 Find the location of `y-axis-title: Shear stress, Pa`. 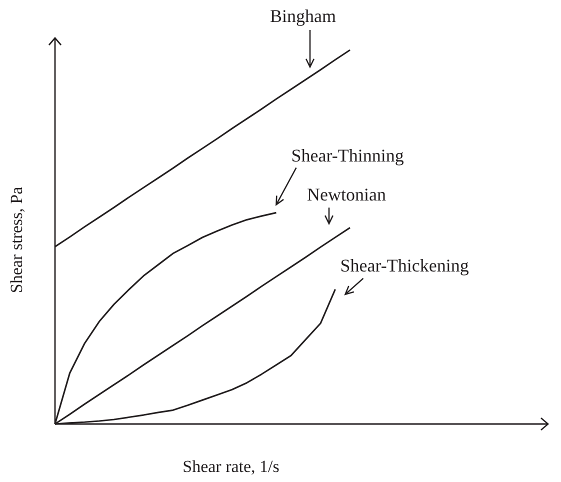

y-axis-title: Shear stress, Pa is located at coordinates (16, 240).